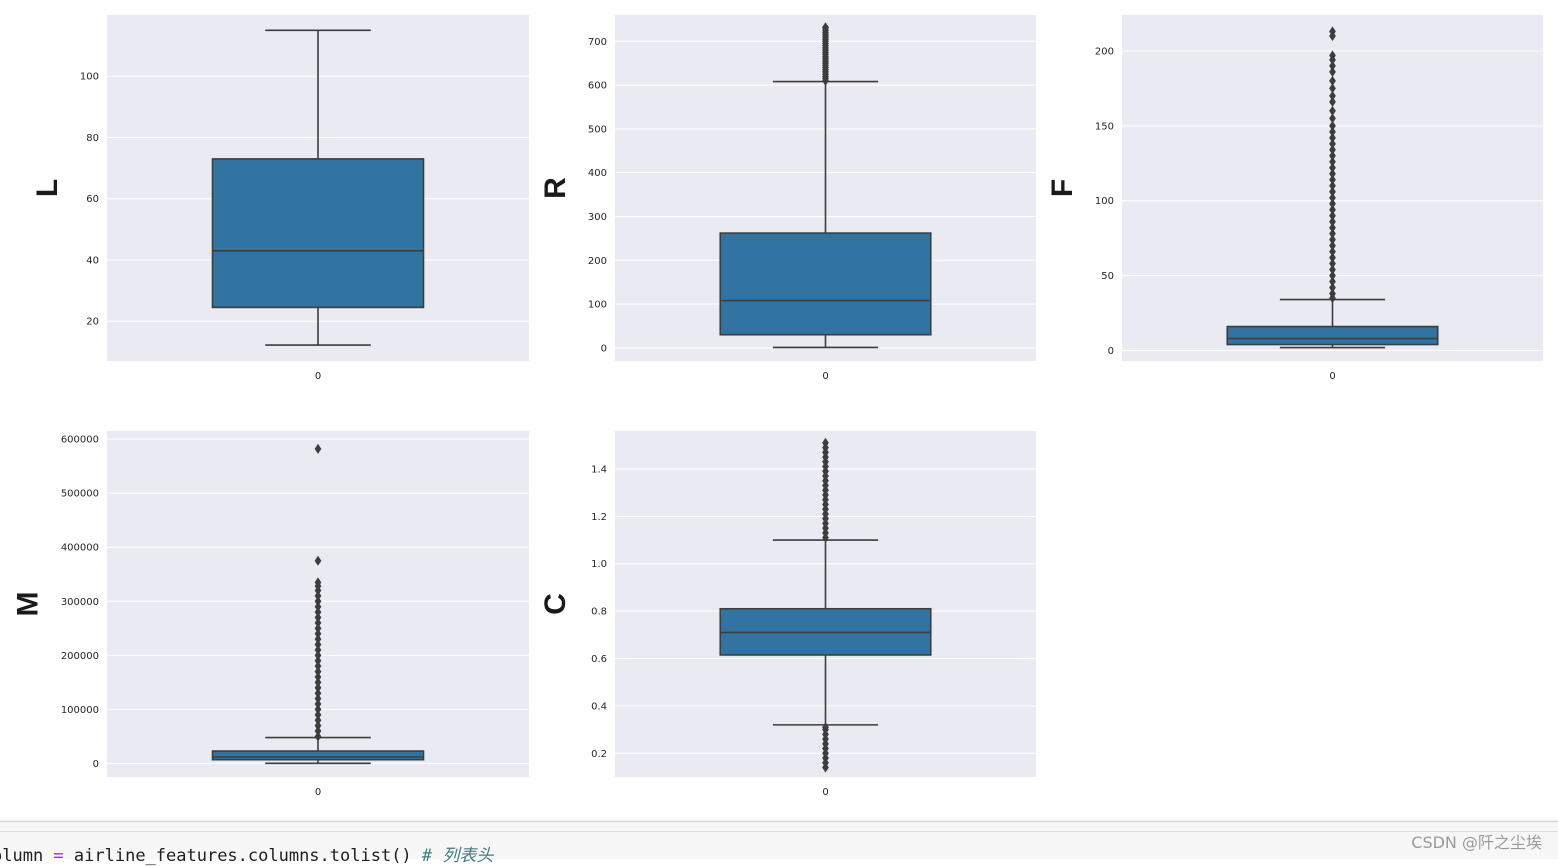  What do you see at coordinates (597, 129) in the screenshot?
I see `y-tick-label: 500` at bounding box center [597, 129].